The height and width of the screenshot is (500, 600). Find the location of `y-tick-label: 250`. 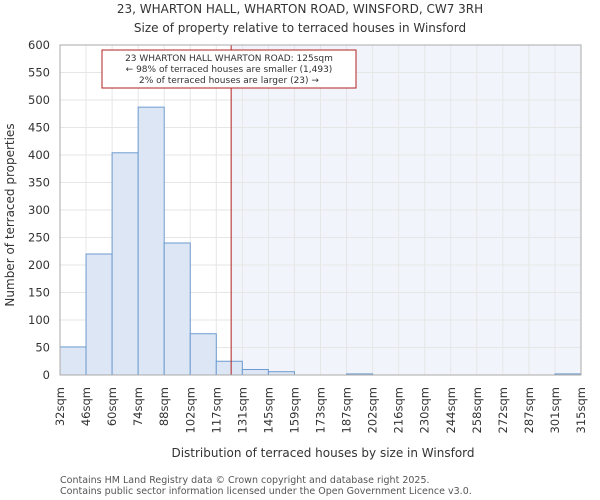

y-tick-label: 250 is located at coordinates (39, 238).